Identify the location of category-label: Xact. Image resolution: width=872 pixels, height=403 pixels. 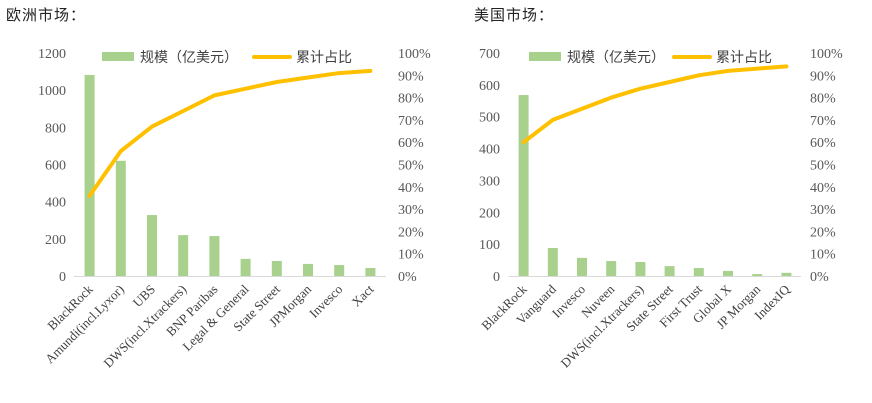
(363, 295).